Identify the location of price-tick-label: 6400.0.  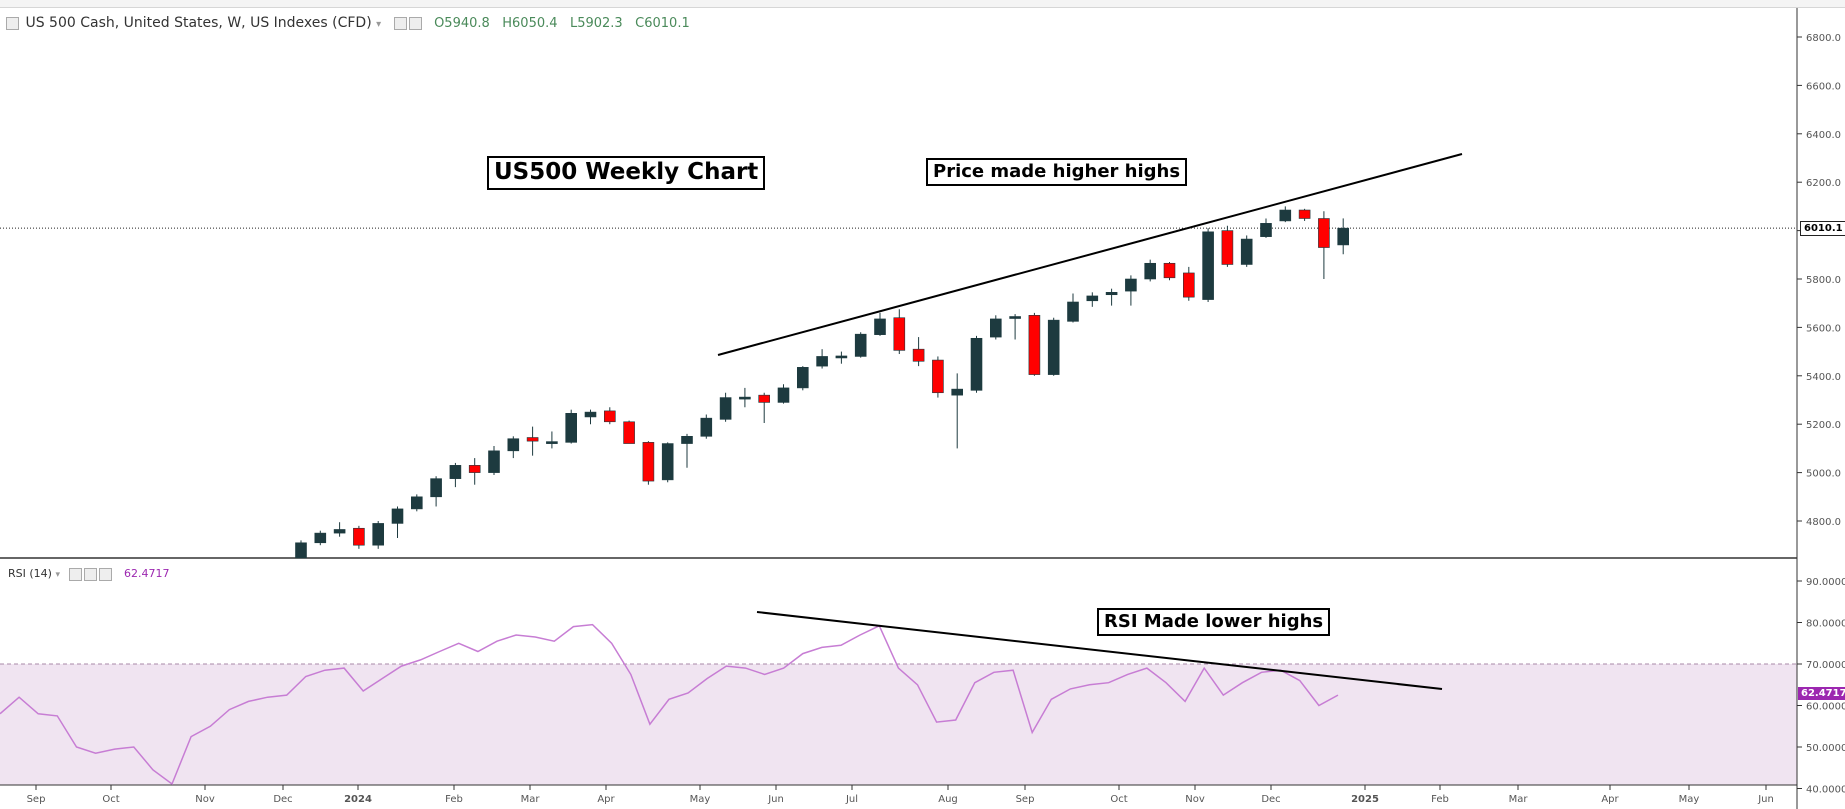
(1823, 135).